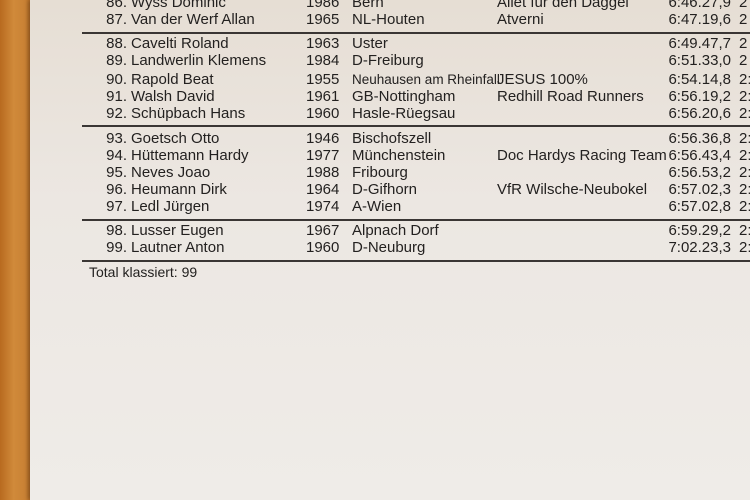 The height and width of the screenshot is (500, 750). Describe the element at coordinates (699, 189) in the screenshot. I see `result-time: 6:57.02,3` at that location.